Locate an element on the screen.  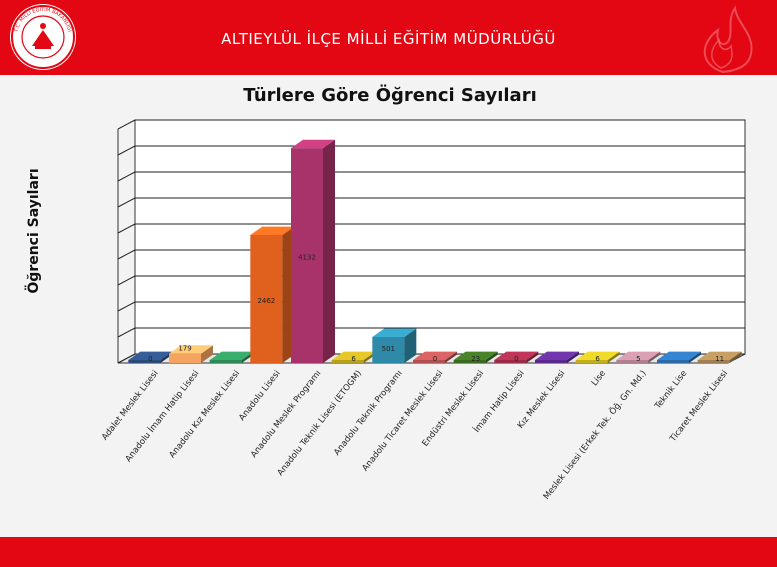
x-tick-label: Meslek Lisesi (Erkek Tek. Öğ. Gn. Md.) is located at coordinates (595, 435).